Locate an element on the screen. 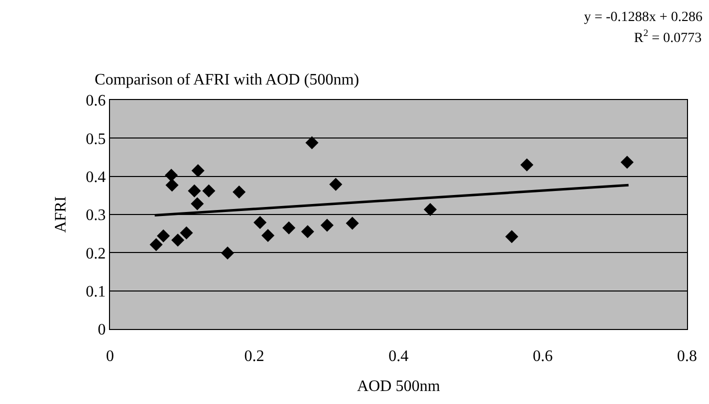  x-tick-label: 0.2 is located at coordinates (254, 357).